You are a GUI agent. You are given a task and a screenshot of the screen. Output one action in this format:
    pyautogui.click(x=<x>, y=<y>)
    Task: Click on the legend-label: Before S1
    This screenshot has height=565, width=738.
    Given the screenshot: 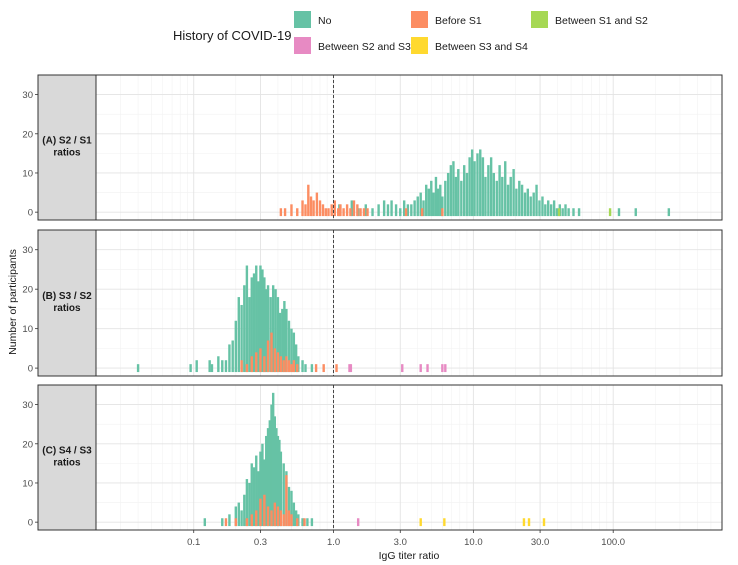 What is the action you would take?
    pyautogui.click(x=458, y=21)
    